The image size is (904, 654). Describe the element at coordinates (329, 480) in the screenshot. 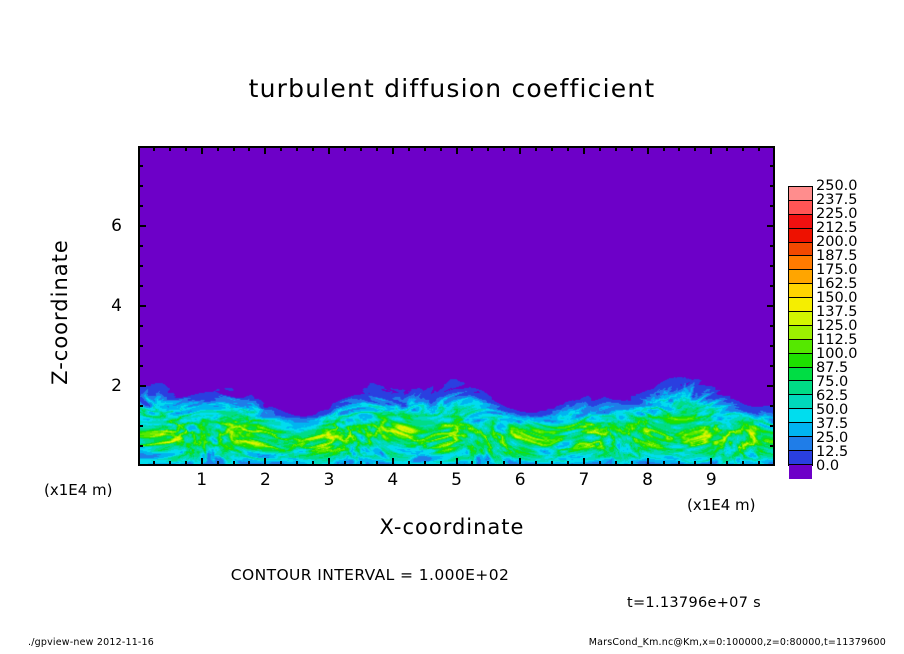

I see `x-tick-label: 3` at that location.